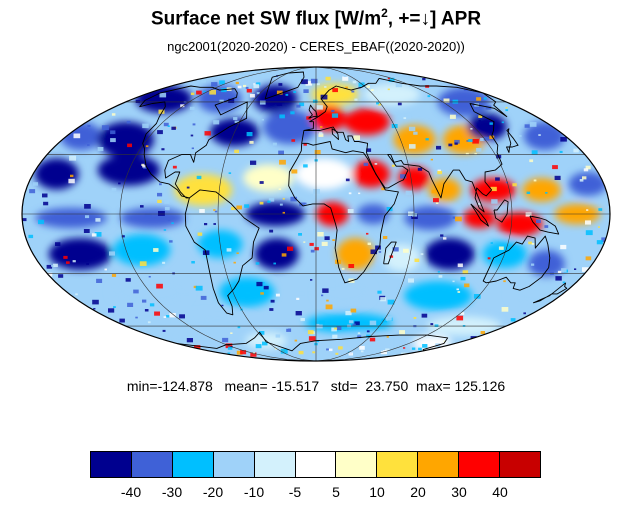 The width and height of the screenshot is (632, 506). I want to click on colorbar-box, so click(520, 464).